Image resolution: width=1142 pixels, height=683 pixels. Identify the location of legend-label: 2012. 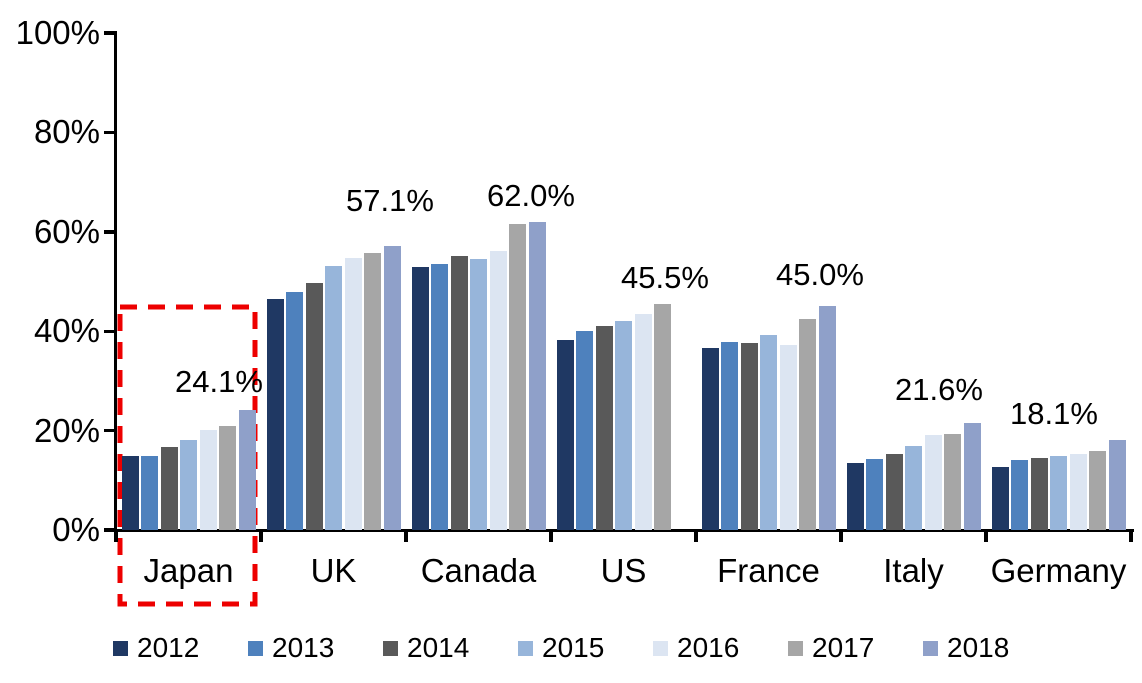
(168, 647).